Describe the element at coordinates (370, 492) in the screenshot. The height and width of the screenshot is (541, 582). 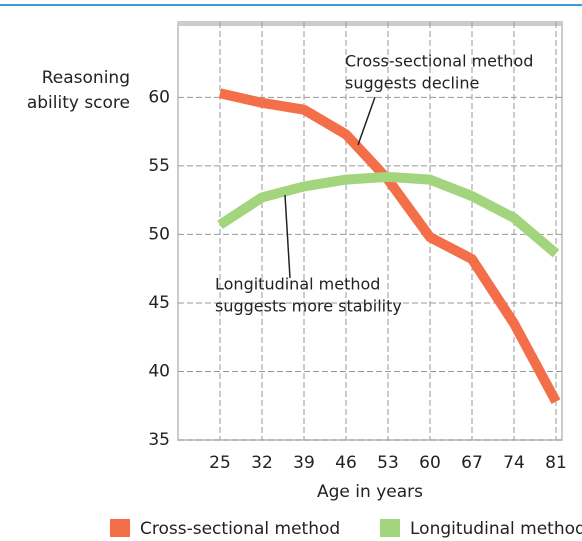
I see `x-axis-label: Age in years` at that location.